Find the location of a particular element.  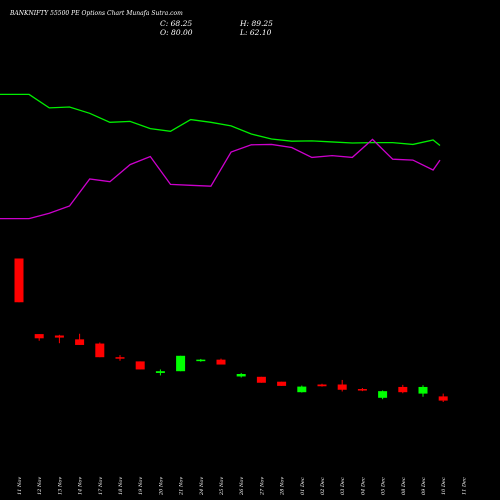

date-tick-label: 14 Nov is located at coordinates (81, 486).